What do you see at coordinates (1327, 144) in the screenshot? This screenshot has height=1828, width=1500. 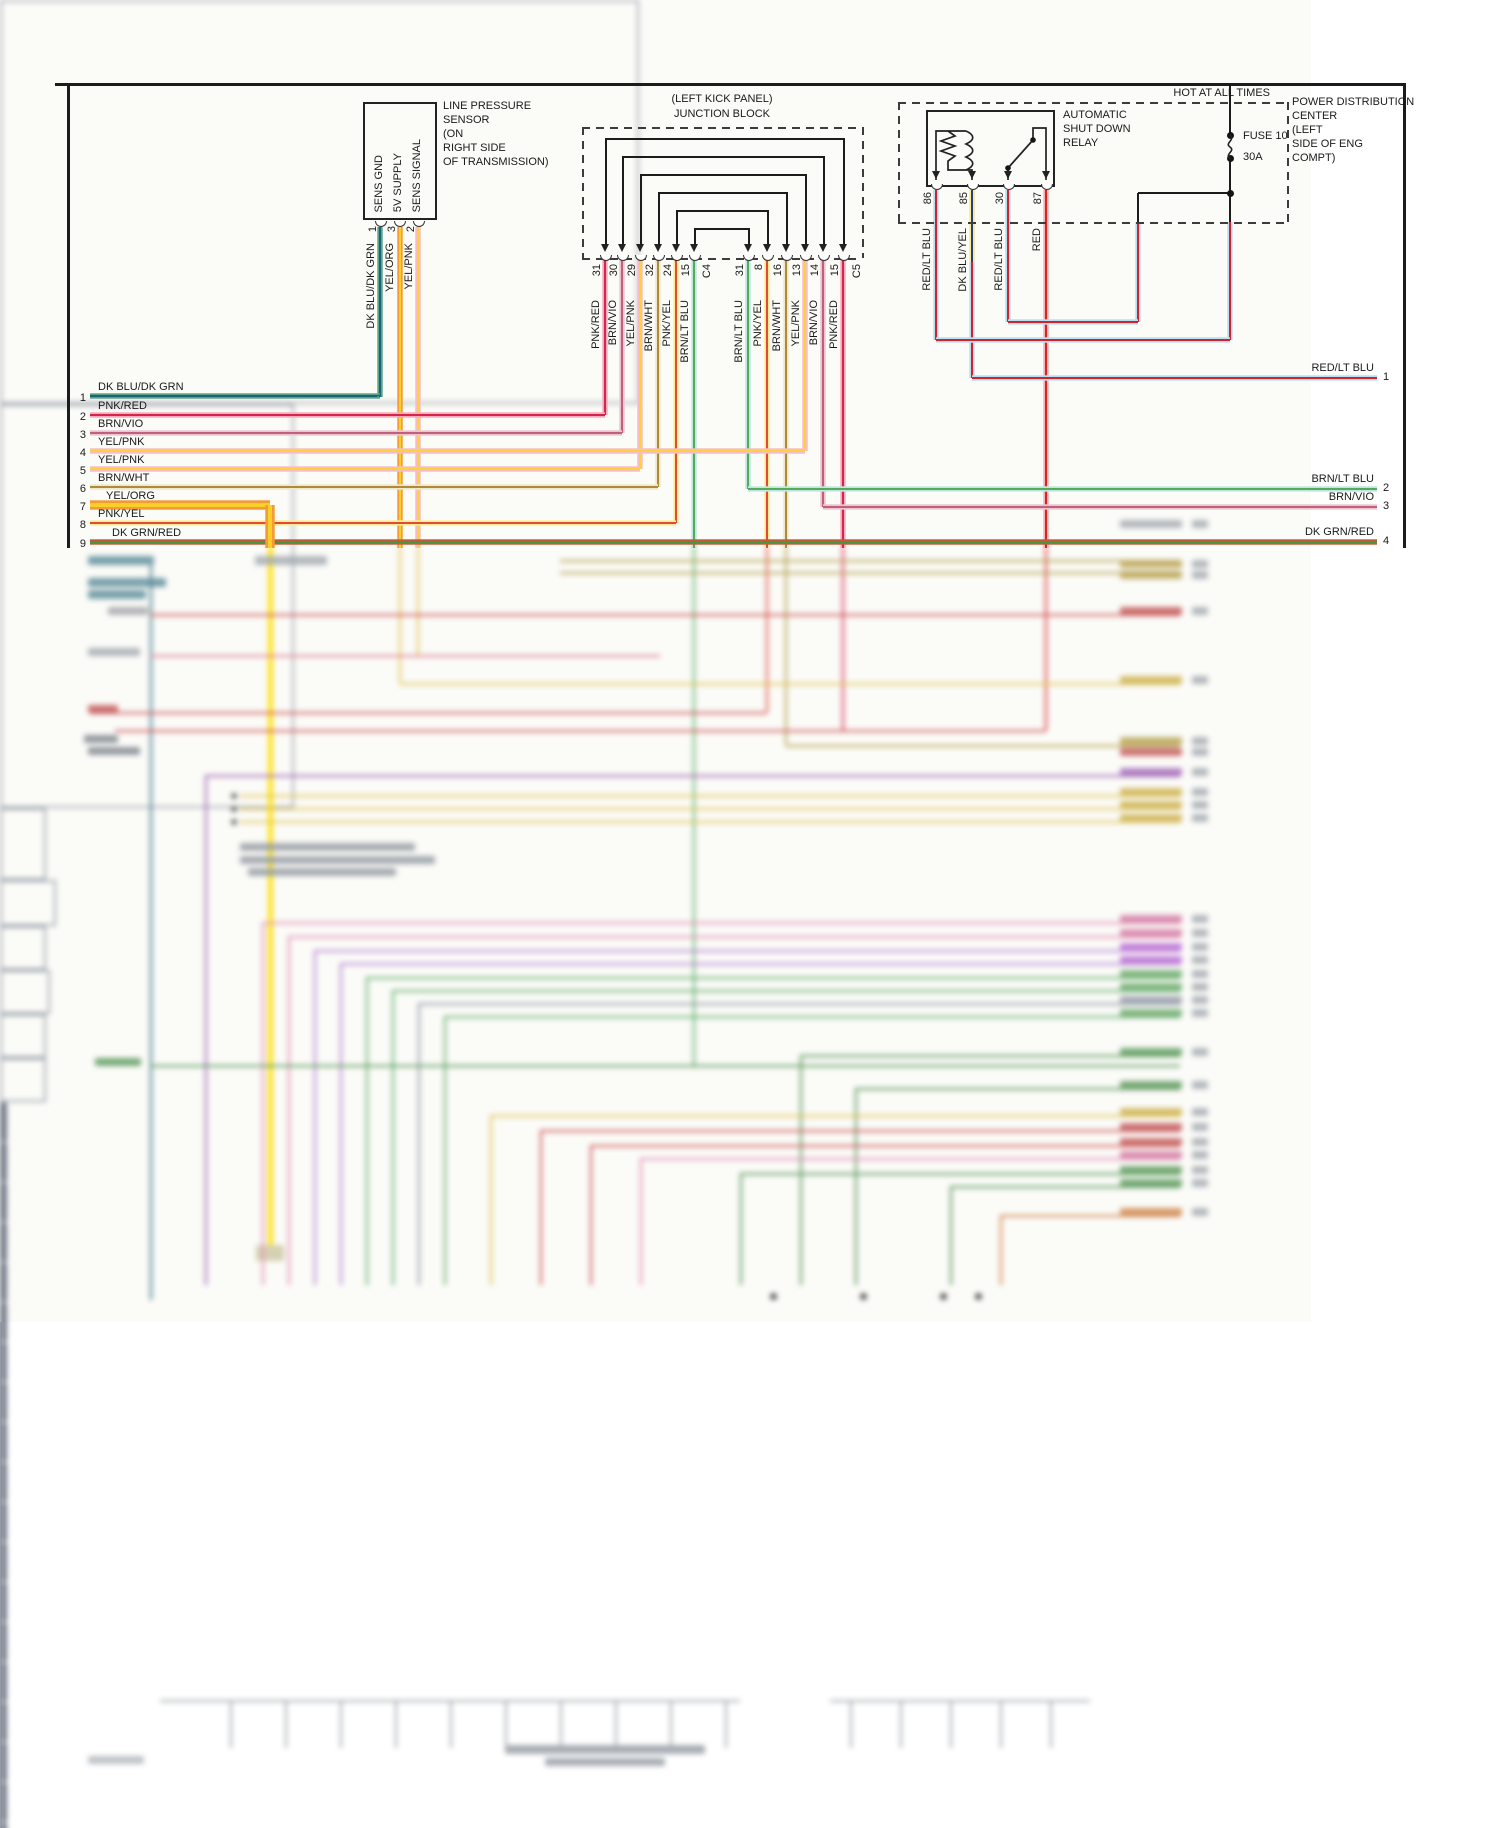 I see `pdc-title-line: SIDE OF ENG` at bounding box center [1327, 144].